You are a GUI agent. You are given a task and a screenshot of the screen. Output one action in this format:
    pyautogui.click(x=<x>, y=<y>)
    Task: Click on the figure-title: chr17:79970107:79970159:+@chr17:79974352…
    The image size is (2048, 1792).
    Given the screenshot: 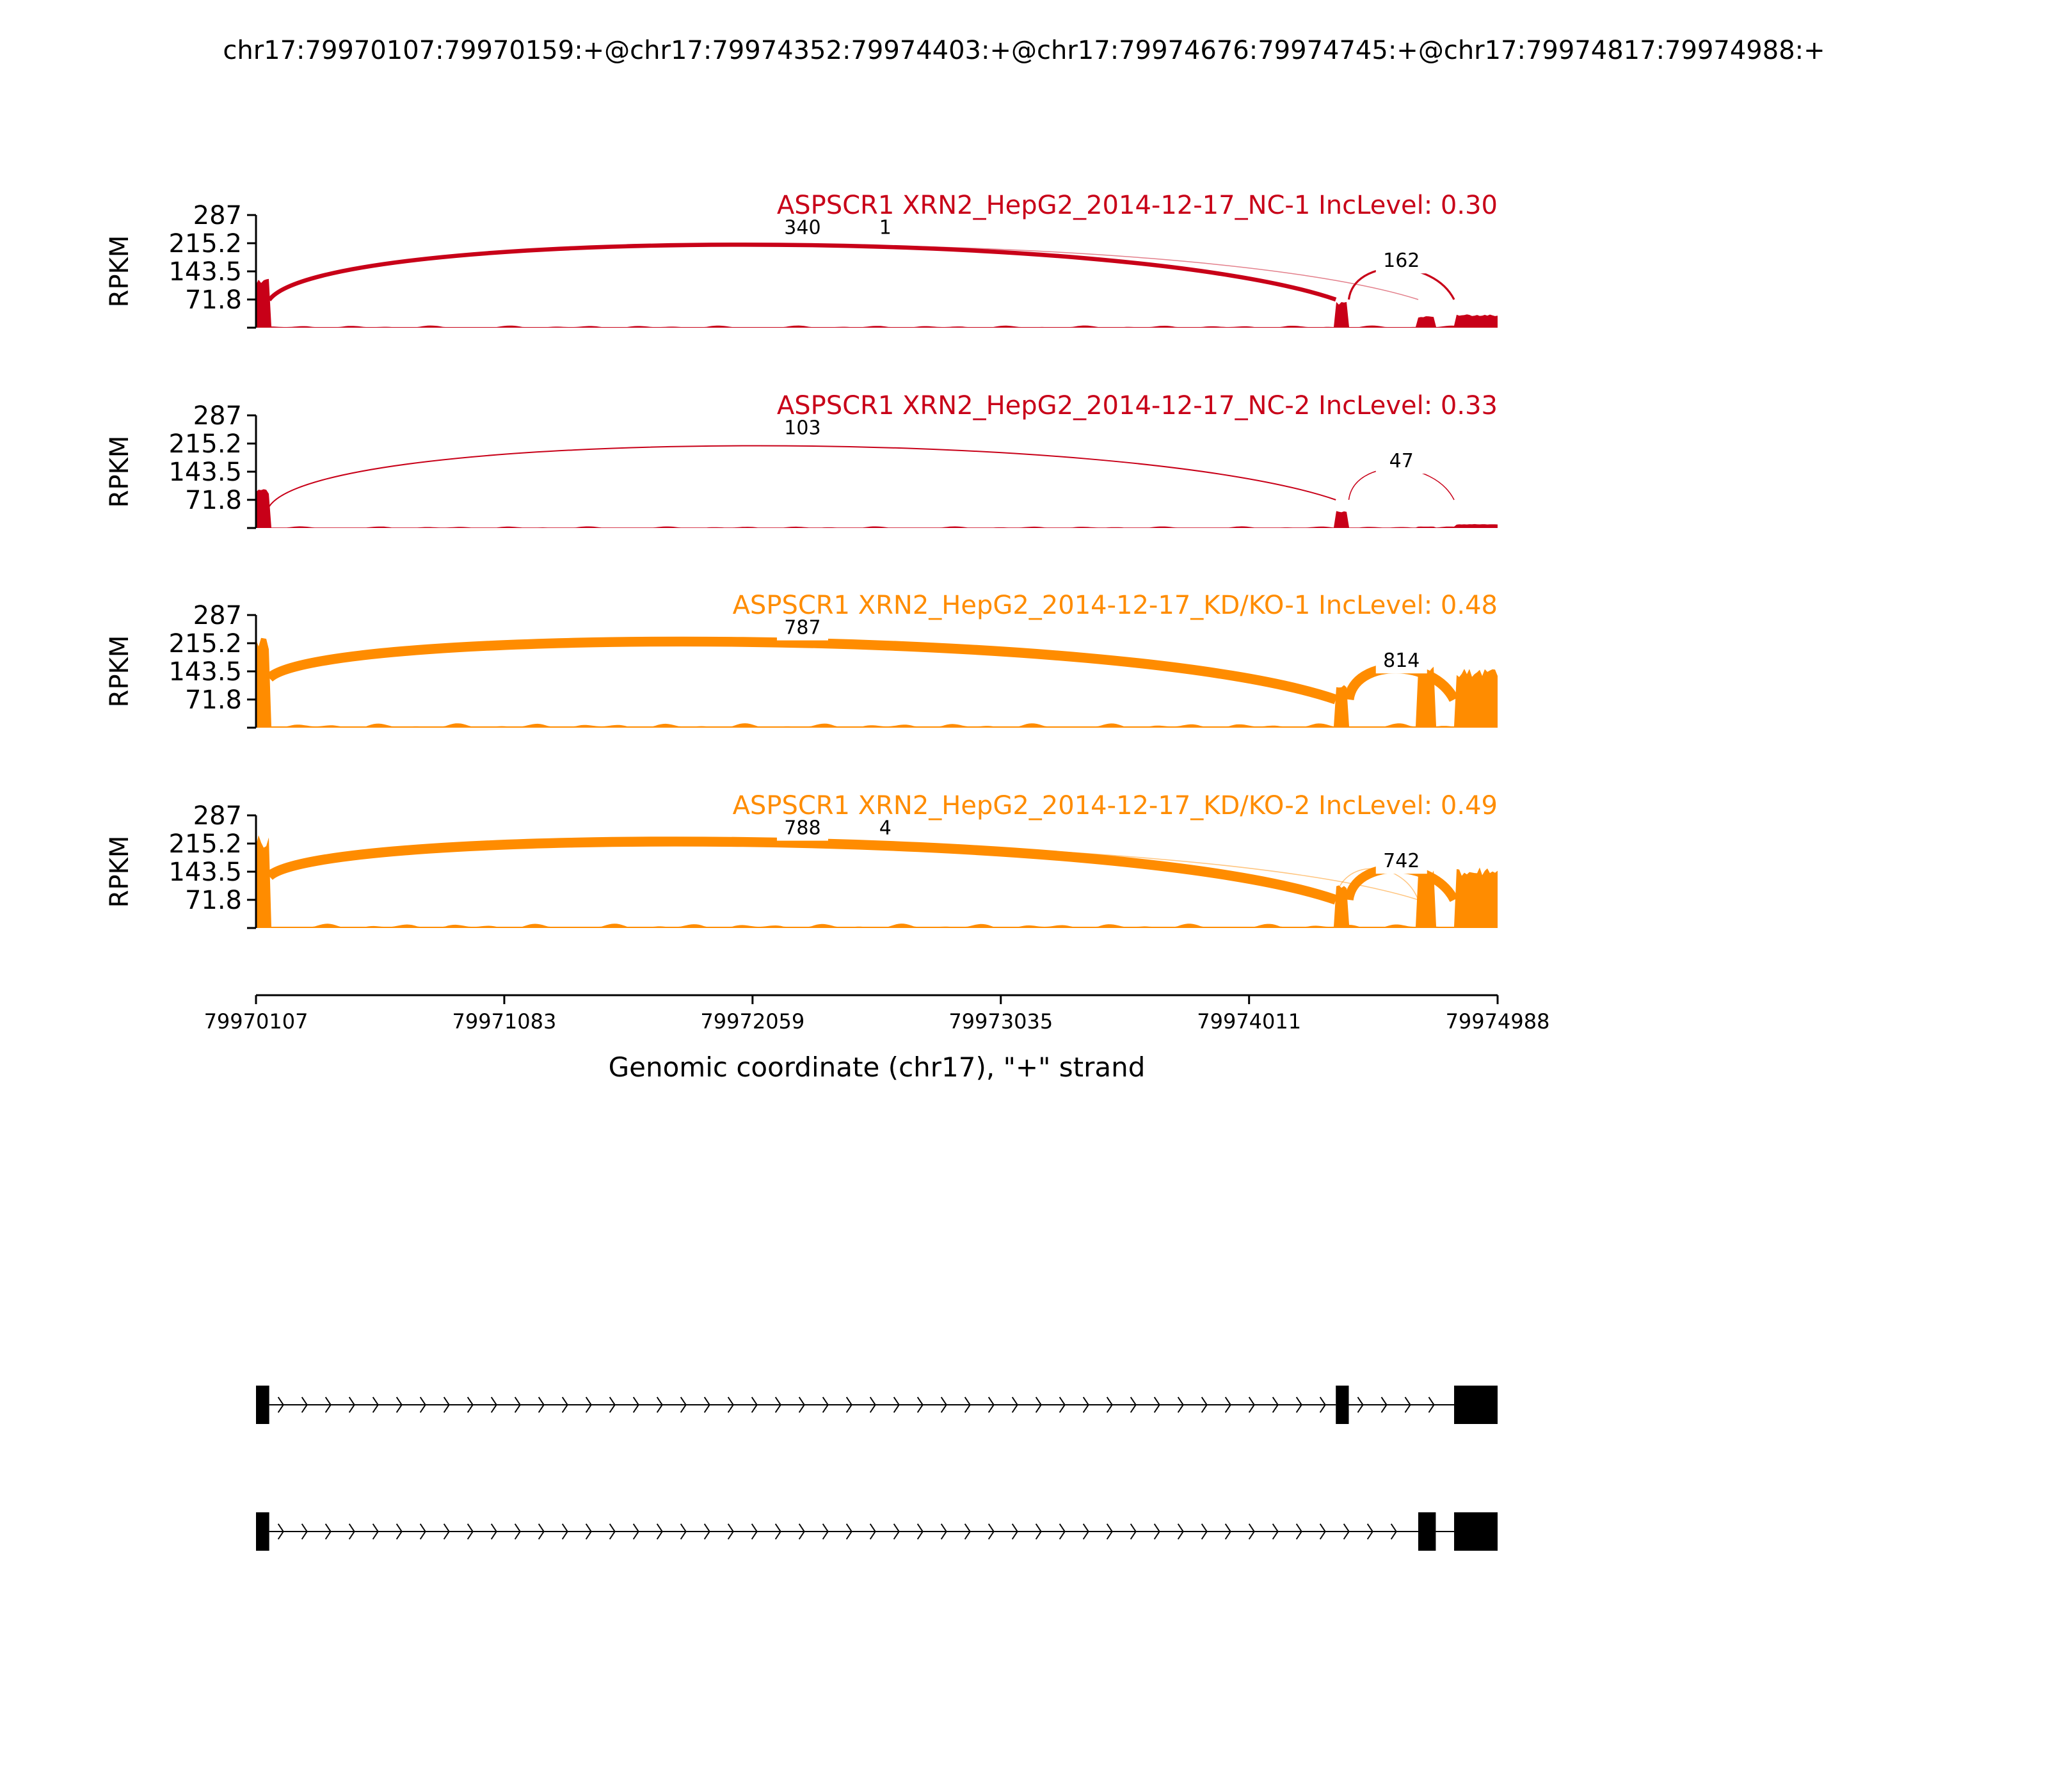 What is the action you would take?
    pyautogui.click(x=1024, y=50)
    